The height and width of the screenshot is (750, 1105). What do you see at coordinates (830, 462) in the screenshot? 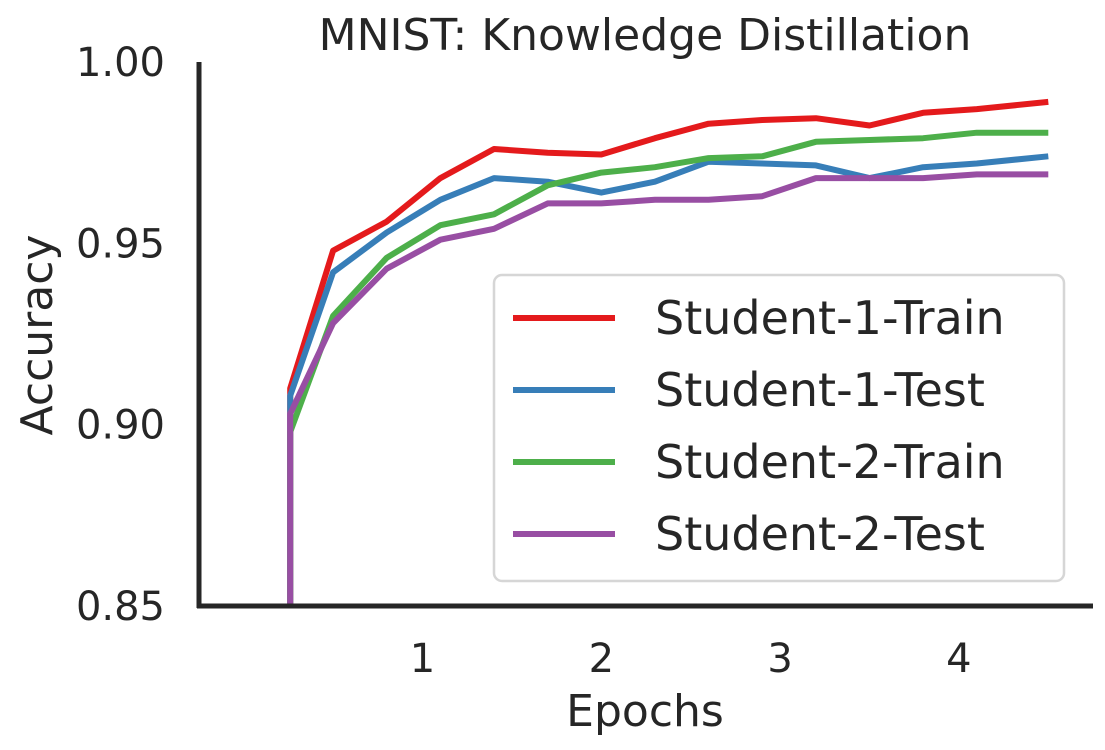
I see `legend-label: Student-2-Train` at bounding box center [830, 462].